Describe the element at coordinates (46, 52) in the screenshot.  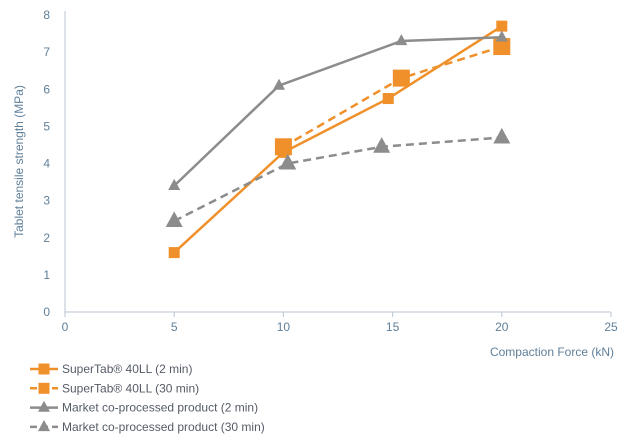
I see `y-tick-label: 7` at that location.